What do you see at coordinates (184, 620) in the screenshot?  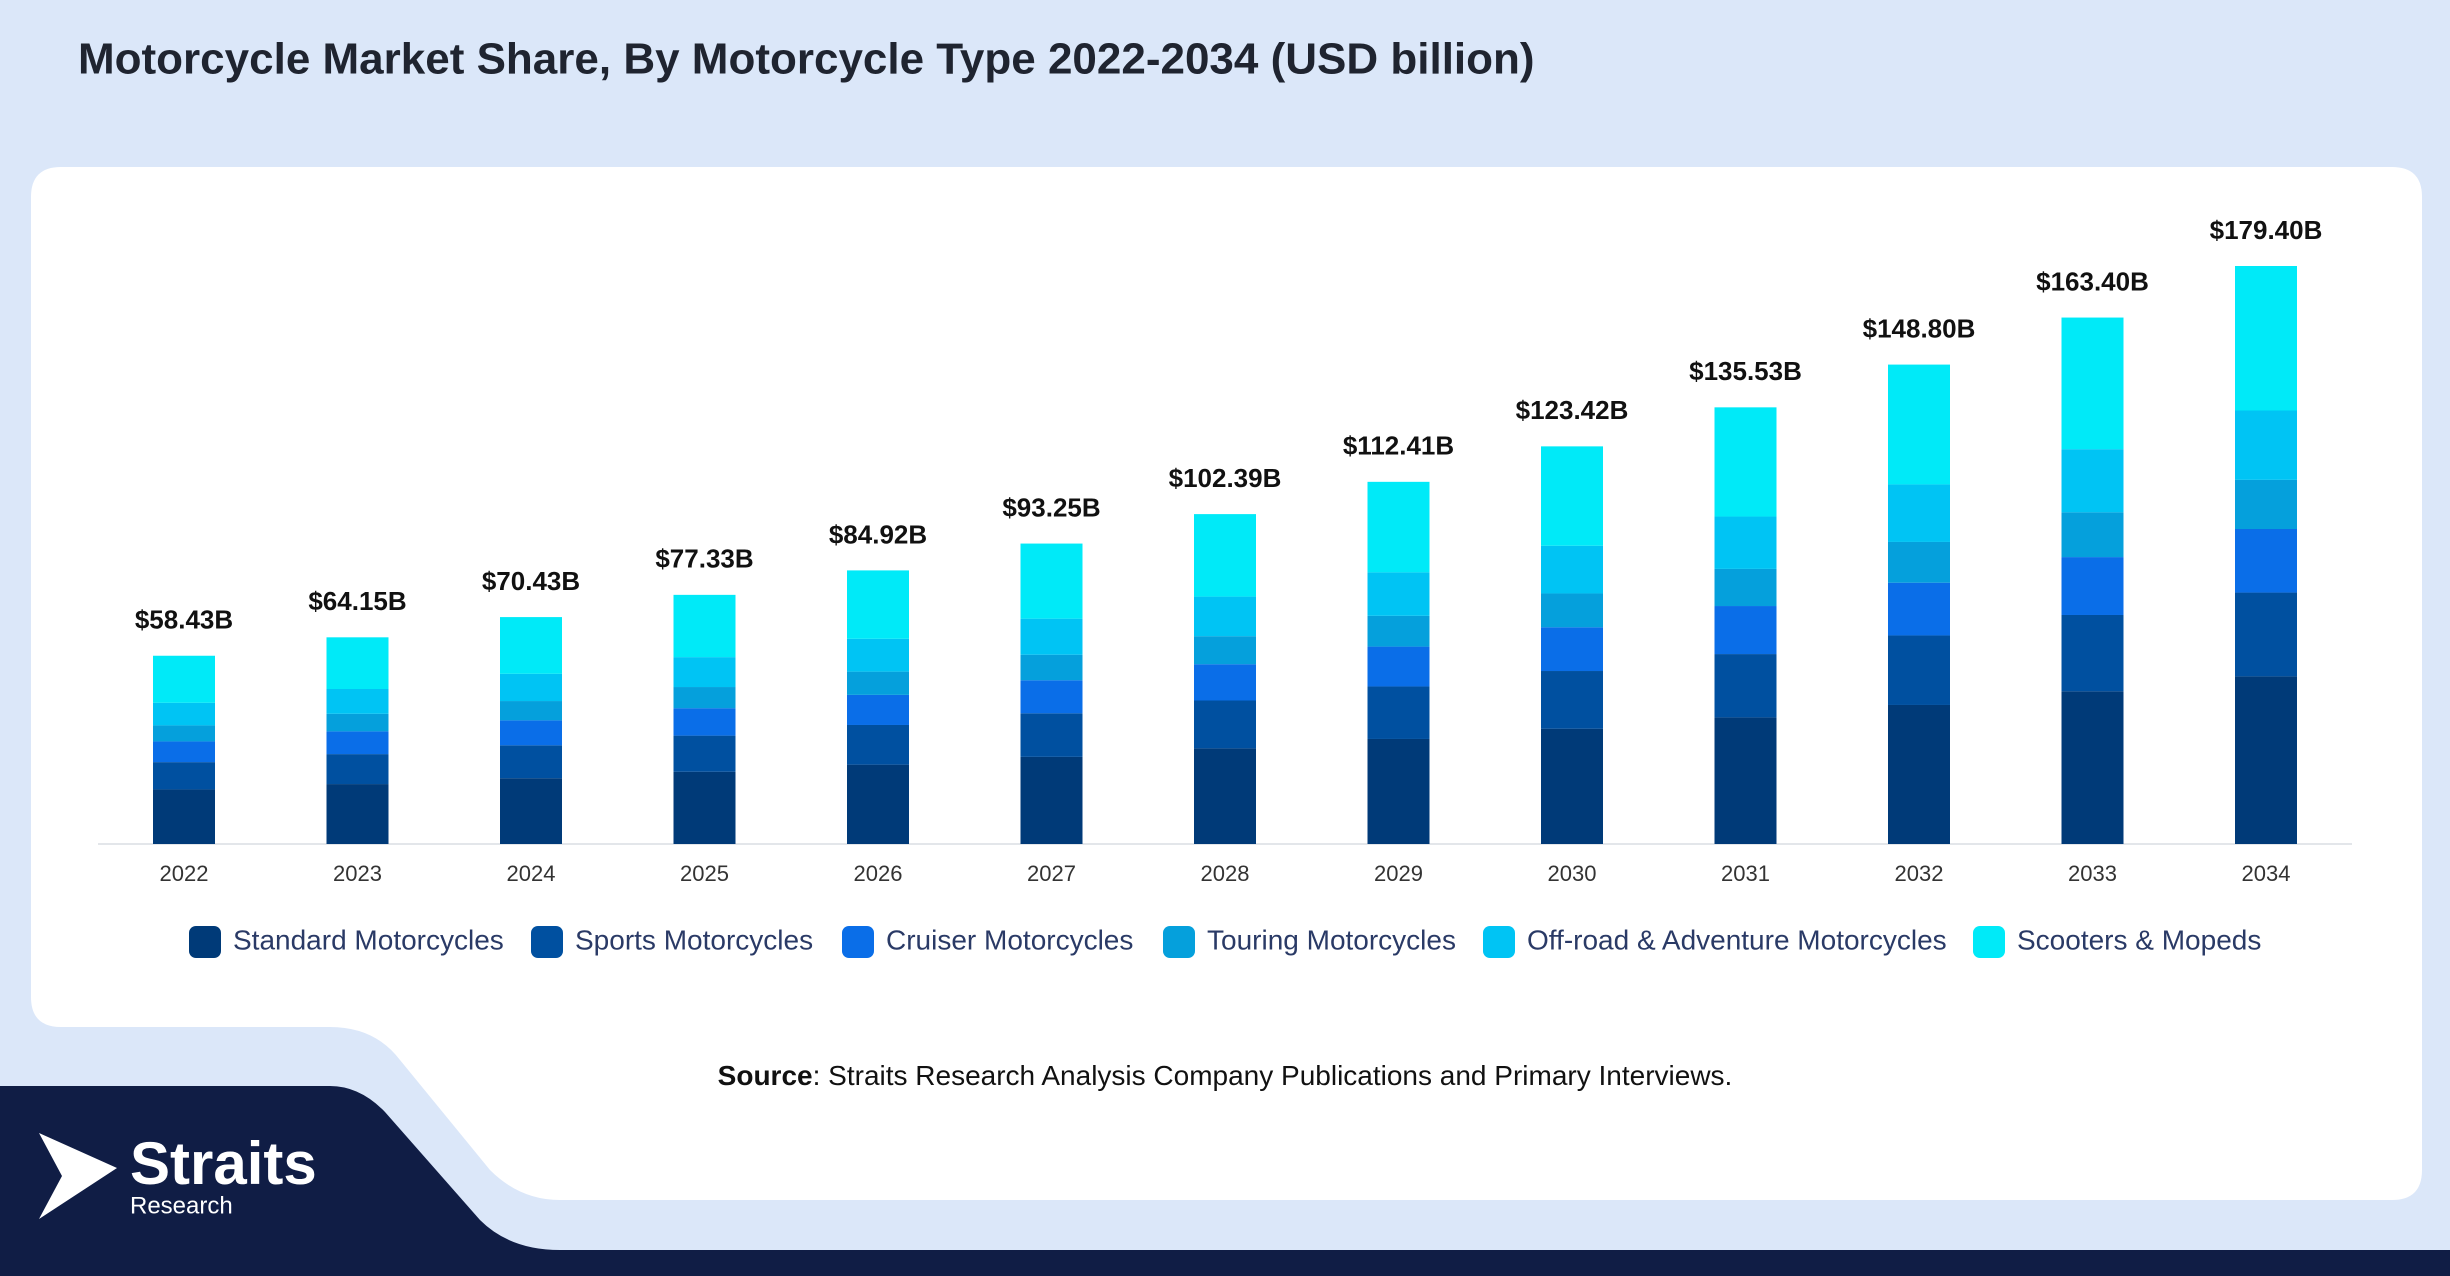 I see `total-label: $58.43B` at bounding box center [184, 620].